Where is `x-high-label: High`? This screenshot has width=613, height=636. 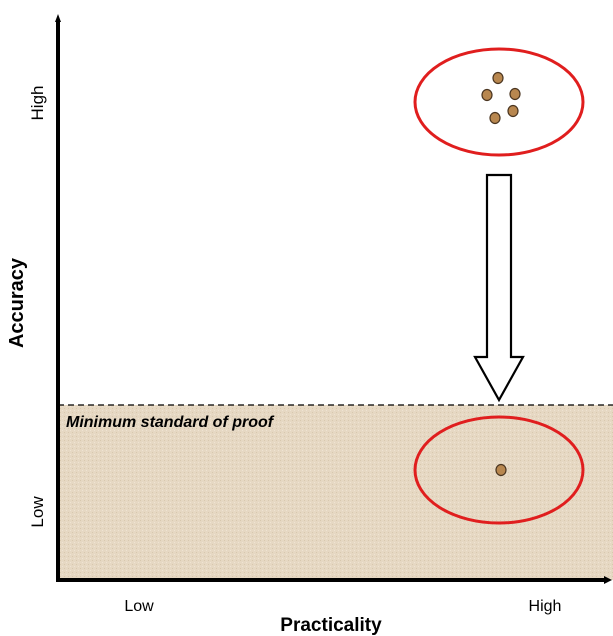
x-high-label: High is located at coordinates (545, 606).